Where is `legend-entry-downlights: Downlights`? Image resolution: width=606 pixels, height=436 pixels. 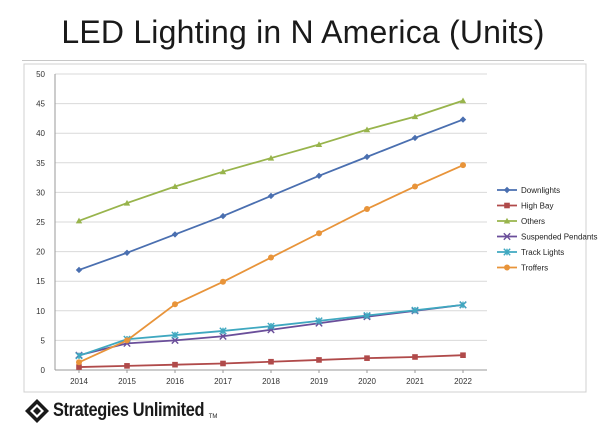
legend-entry-downlights: Downlights is located at coordinates (528, 190).